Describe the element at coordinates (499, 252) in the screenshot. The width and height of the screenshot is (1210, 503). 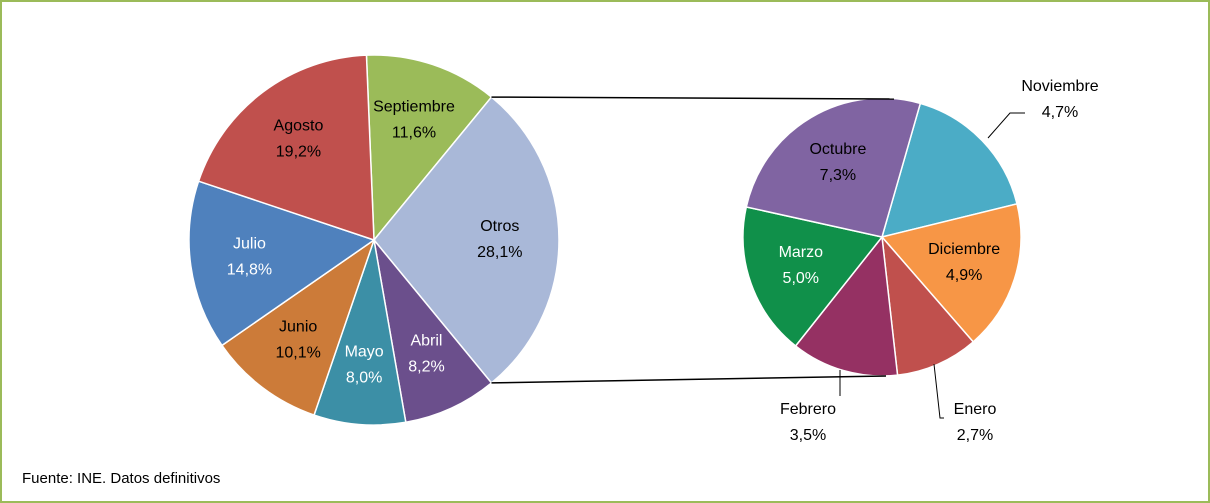
I see `slice-value: 28,1%` at that location.